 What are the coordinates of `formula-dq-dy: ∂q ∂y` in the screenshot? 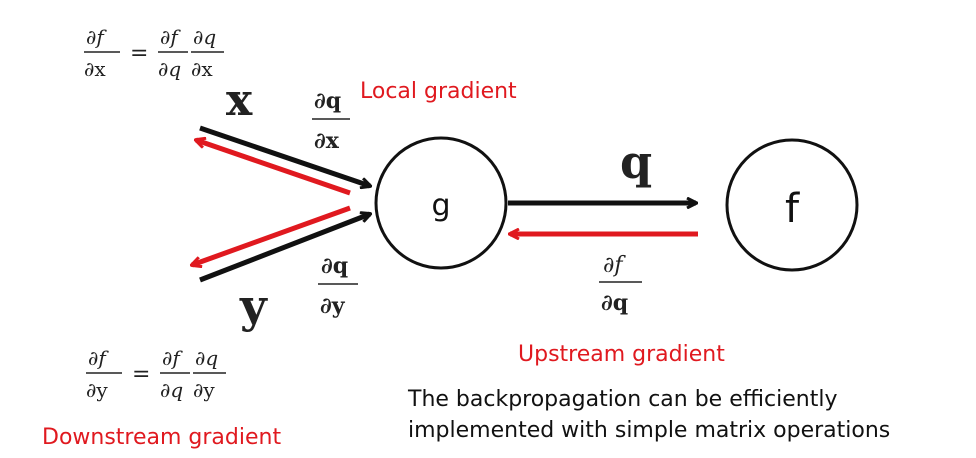 It's located at (338, 286).